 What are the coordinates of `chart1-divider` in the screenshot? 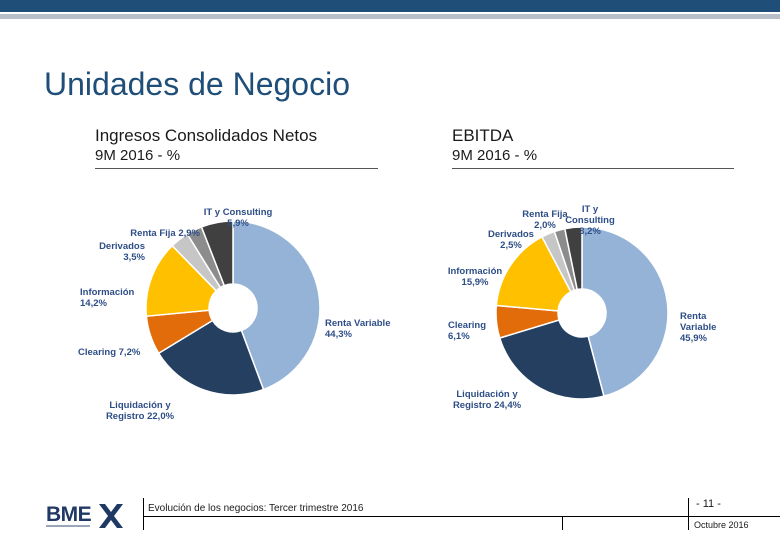 It's located at (236, 168).